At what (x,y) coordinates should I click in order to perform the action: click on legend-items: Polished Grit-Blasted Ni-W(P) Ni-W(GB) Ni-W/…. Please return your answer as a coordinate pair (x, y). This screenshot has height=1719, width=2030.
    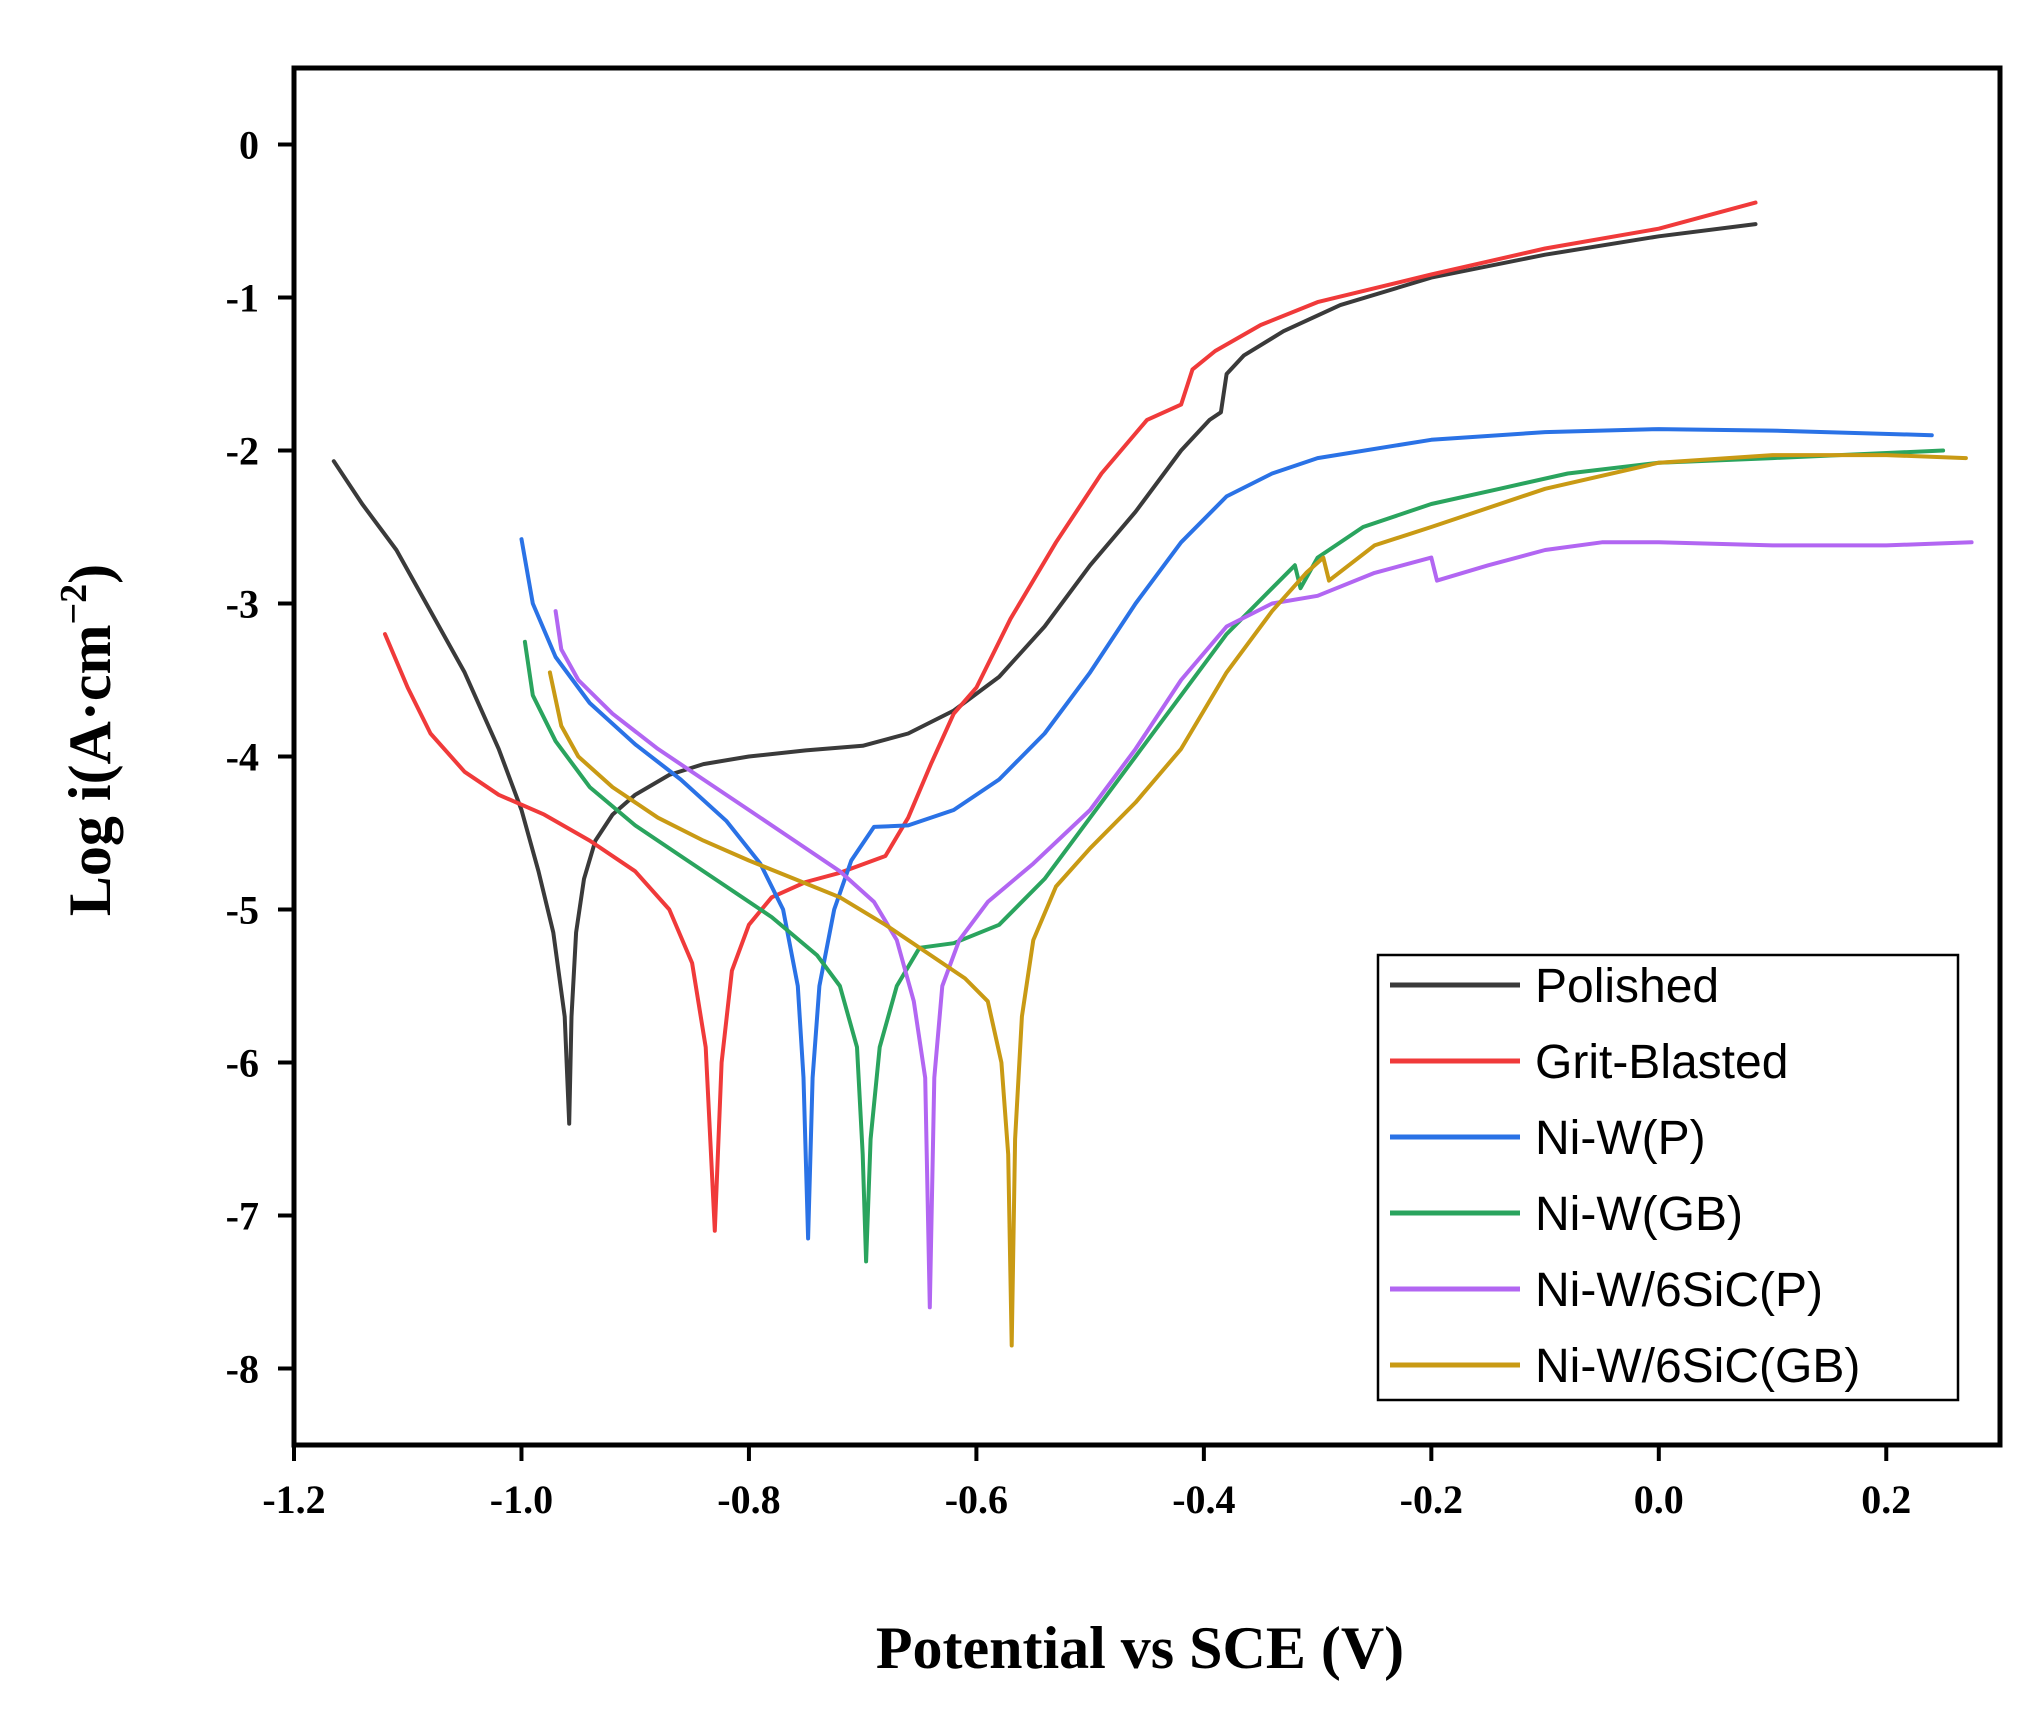
    Looking at the image, I should click on (1625, 1176).